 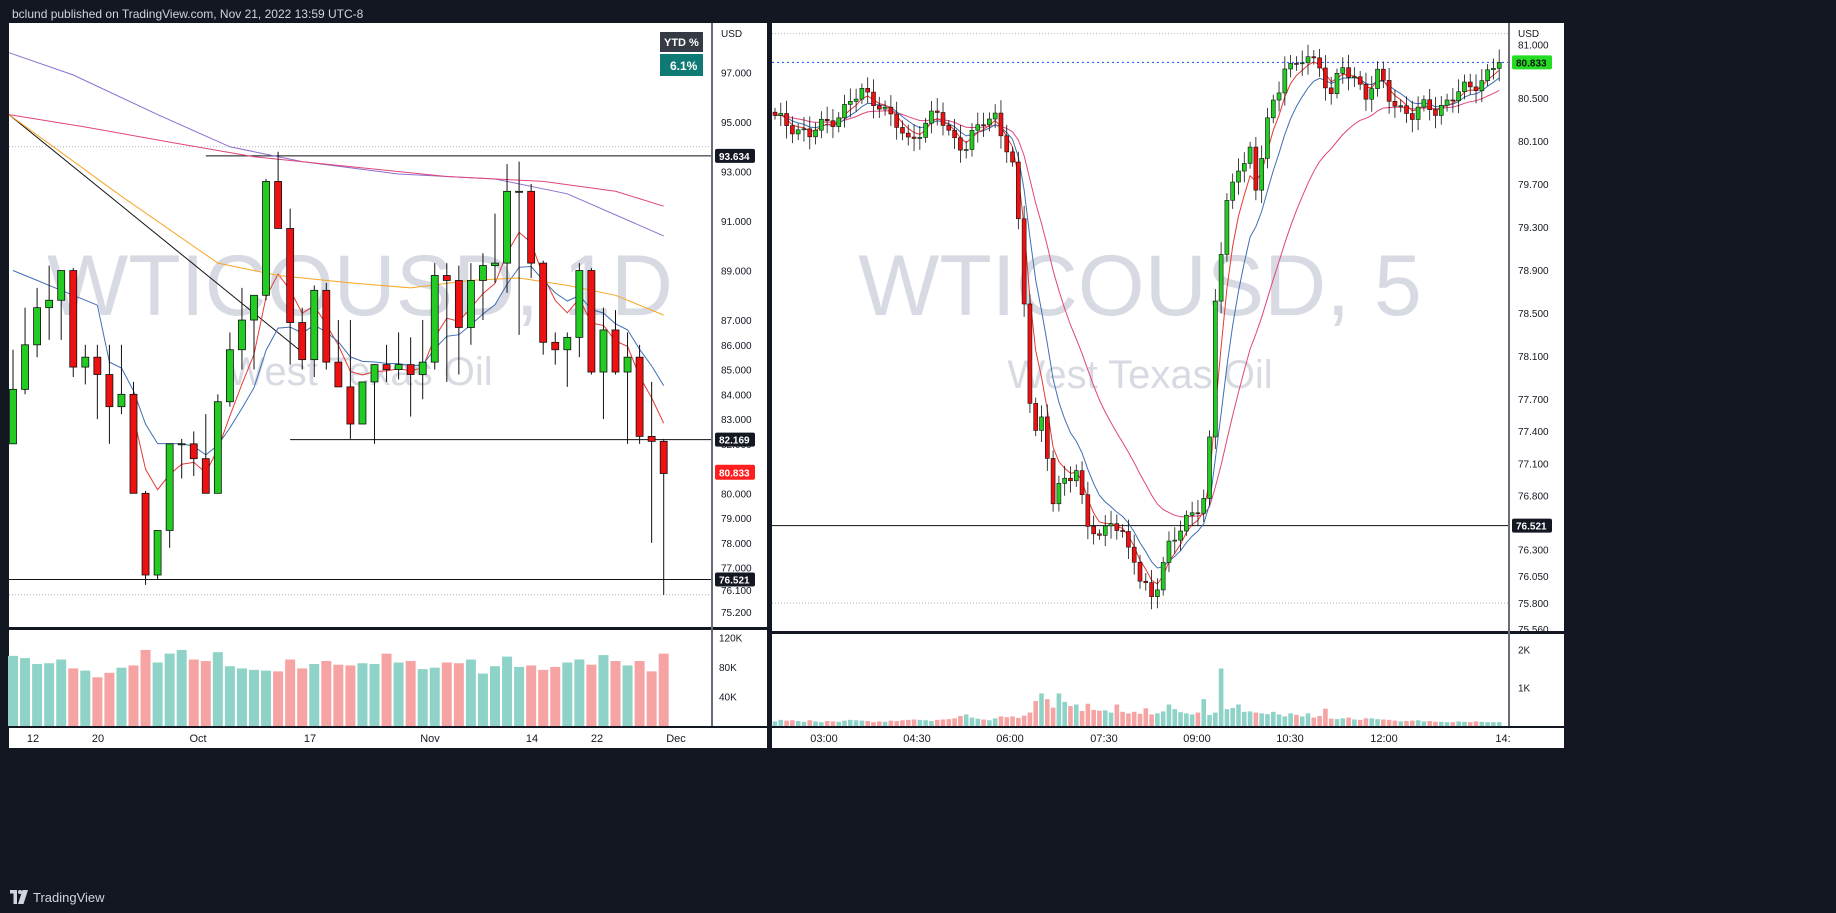 What do you see at coordinates (19, 897) in the screenshot?
I see `tradingview-logo-icon` at bounding box center [19, 897].